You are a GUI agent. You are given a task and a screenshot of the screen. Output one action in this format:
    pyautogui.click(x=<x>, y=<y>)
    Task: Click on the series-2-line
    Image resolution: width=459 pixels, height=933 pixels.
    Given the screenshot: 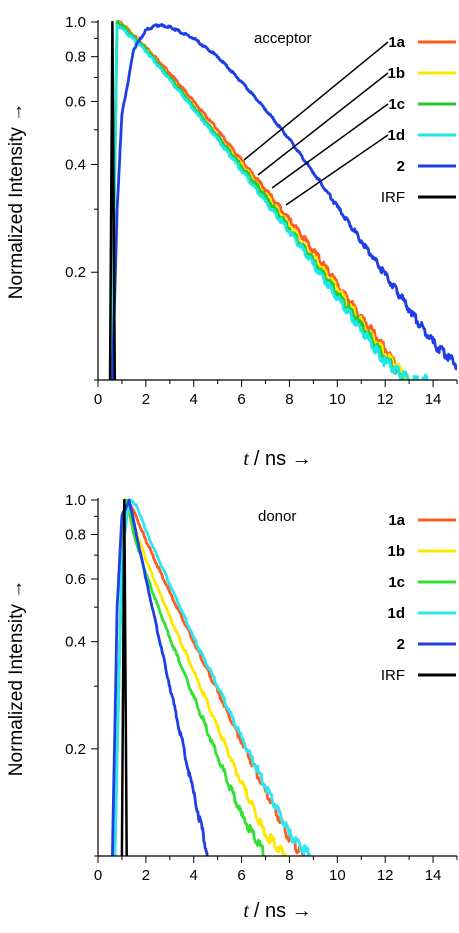 What is the action you would take?
    pyautogui.click(x=160, y=677)
    